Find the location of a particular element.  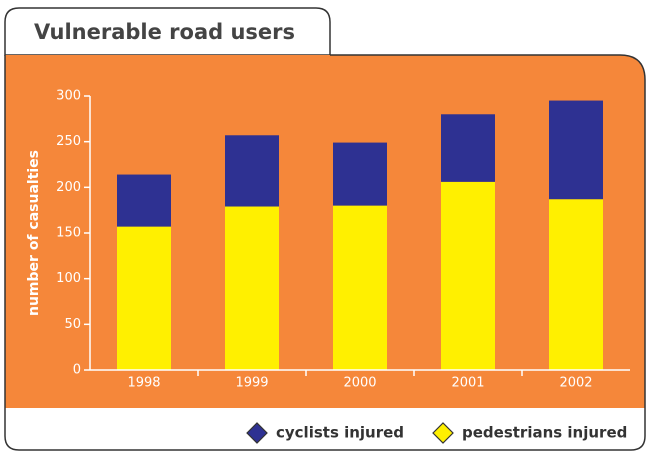

y-tick-label: 250 is located at coordinates (68, 141).